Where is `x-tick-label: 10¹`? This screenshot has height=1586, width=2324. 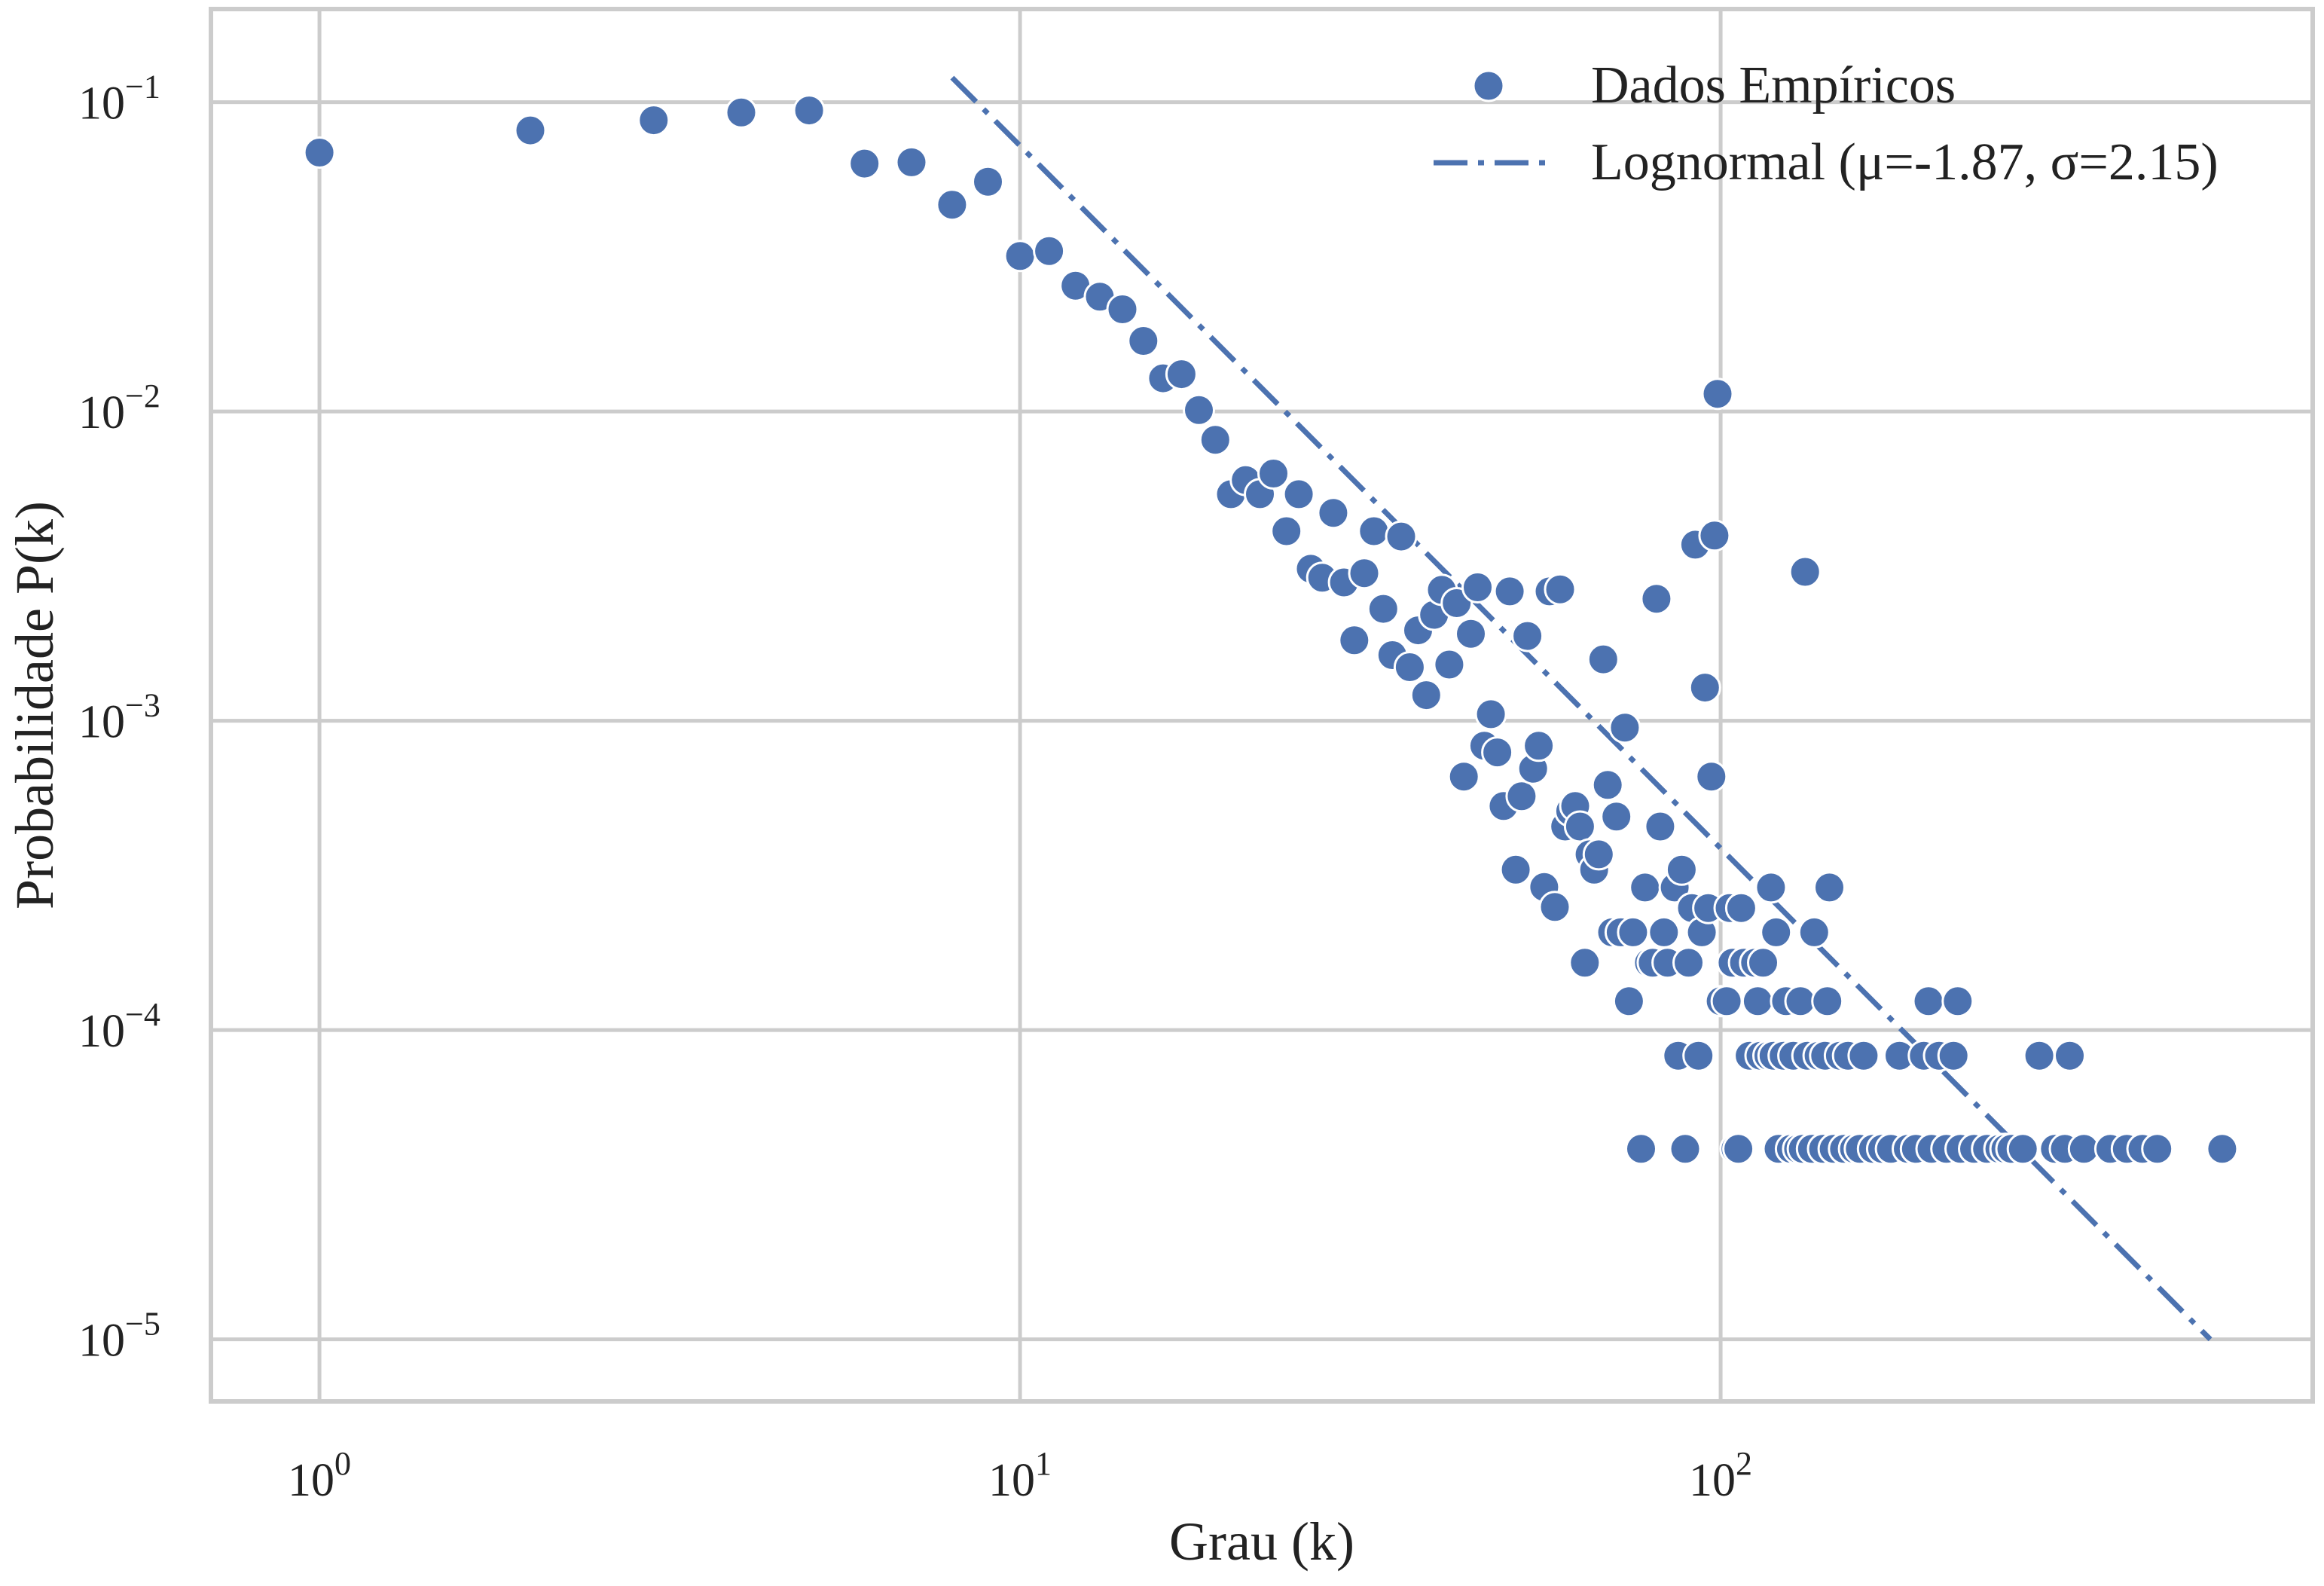
x-tick-label: 10¹ is located at coordinates (1020, 1475).